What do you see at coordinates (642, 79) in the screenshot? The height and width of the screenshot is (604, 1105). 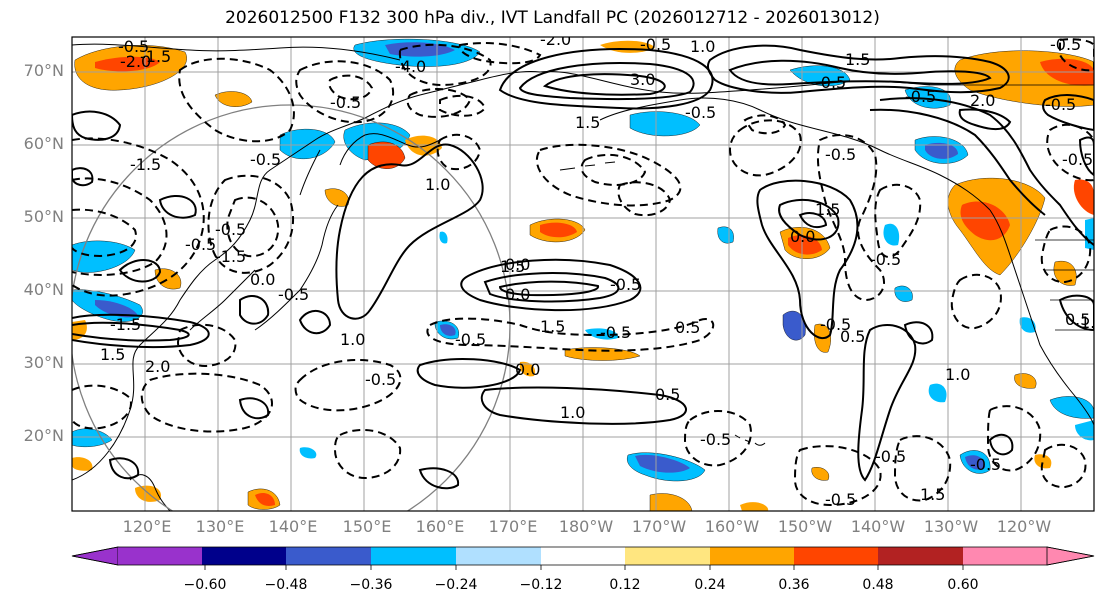 I see `contour-label: 3.0` at bounding box center [642, 79].